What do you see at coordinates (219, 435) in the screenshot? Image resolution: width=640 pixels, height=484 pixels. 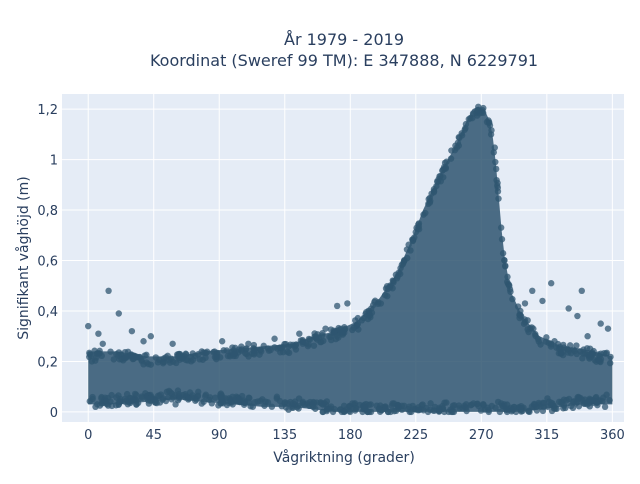 I see `x-tick-label: 90` at bounding box center [219, 435].